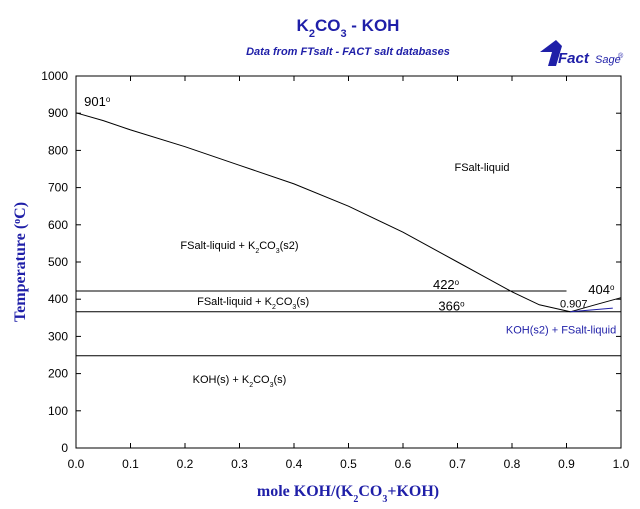 This screenshot has height=509, width=640. I want to click on y-tick-label: 400, so click(58, 299).